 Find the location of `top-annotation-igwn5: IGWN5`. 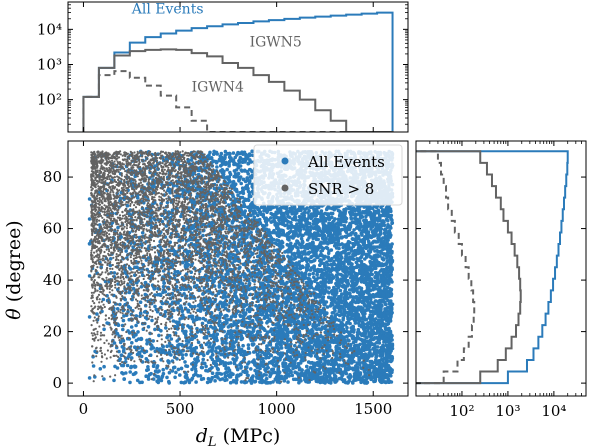

top-annotation-igwn5: IGWN5 is located at coordinates (276, 43).